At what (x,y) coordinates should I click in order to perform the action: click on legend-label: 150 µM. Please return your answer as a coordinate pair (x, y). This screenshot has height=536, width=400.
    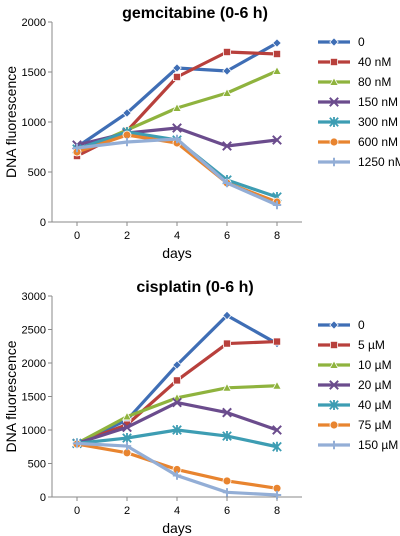
    Looking at the image, I should click on (378, 445).